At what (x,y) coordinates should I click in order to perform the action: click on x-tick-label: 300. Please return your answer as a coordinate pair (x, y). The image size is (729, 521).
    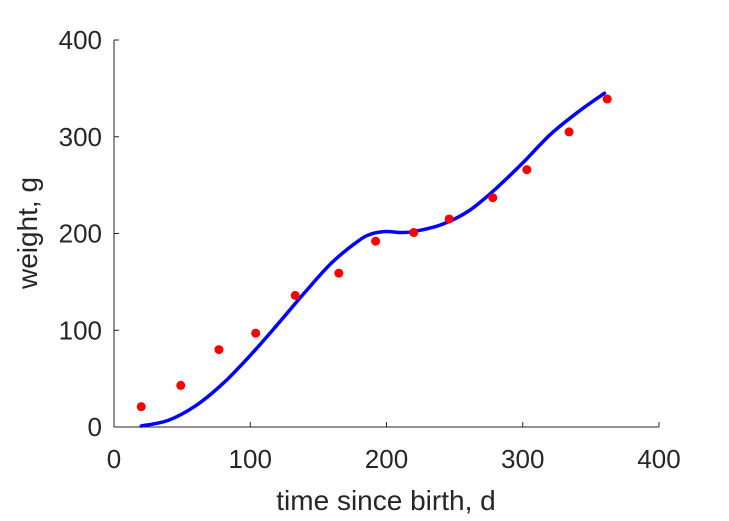
    Looking at the image, I should click on (522, 459).